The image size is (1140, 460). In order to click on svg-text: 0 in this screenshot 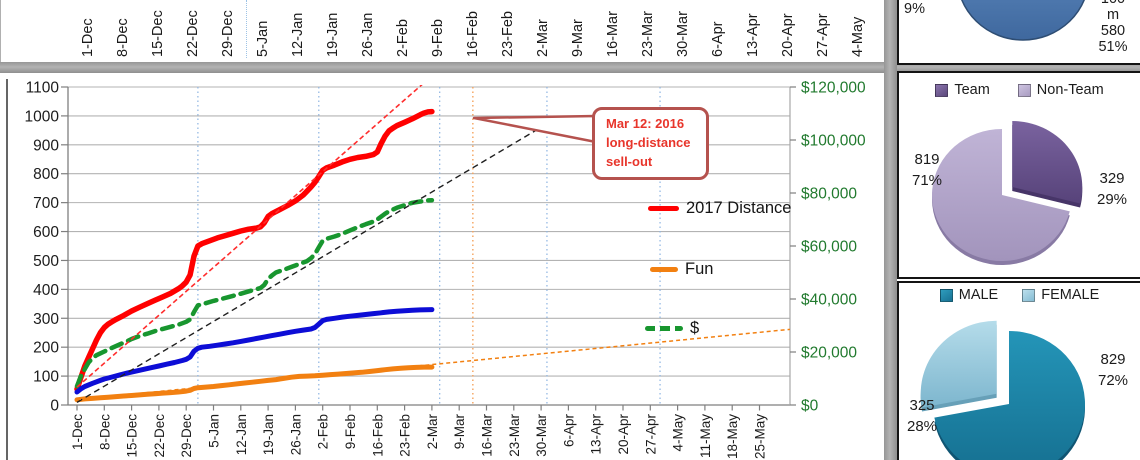, I will do `click(54, 406)`.